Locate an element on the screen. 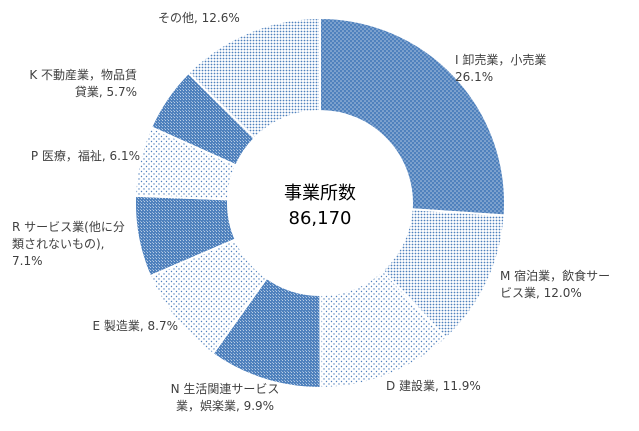 The height and width of the screenshot is (431, 639). slice-label-line: M 宿泊業，飲食サー is located at coordinates (555, 275).